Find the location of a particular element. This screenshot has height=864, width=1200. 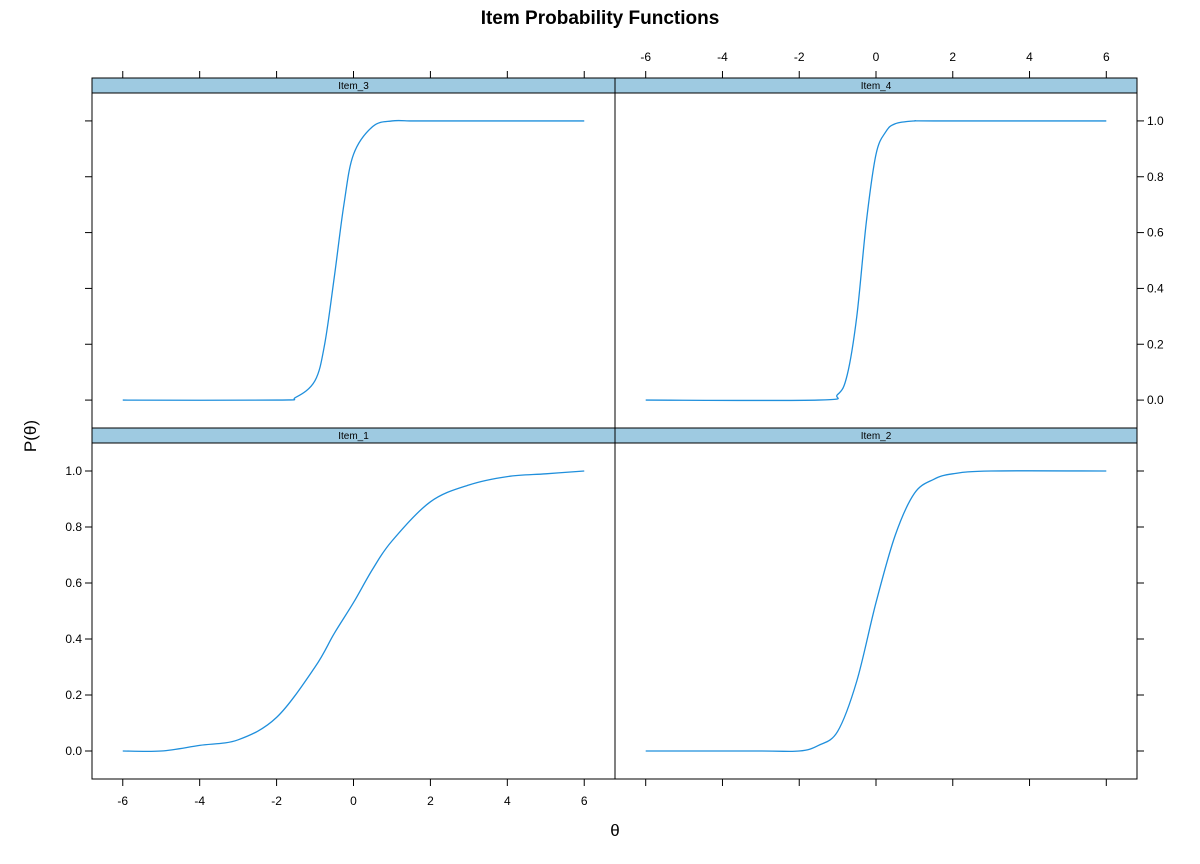

panel-strip-label: Item_2 is located at coordinates (876, 436).